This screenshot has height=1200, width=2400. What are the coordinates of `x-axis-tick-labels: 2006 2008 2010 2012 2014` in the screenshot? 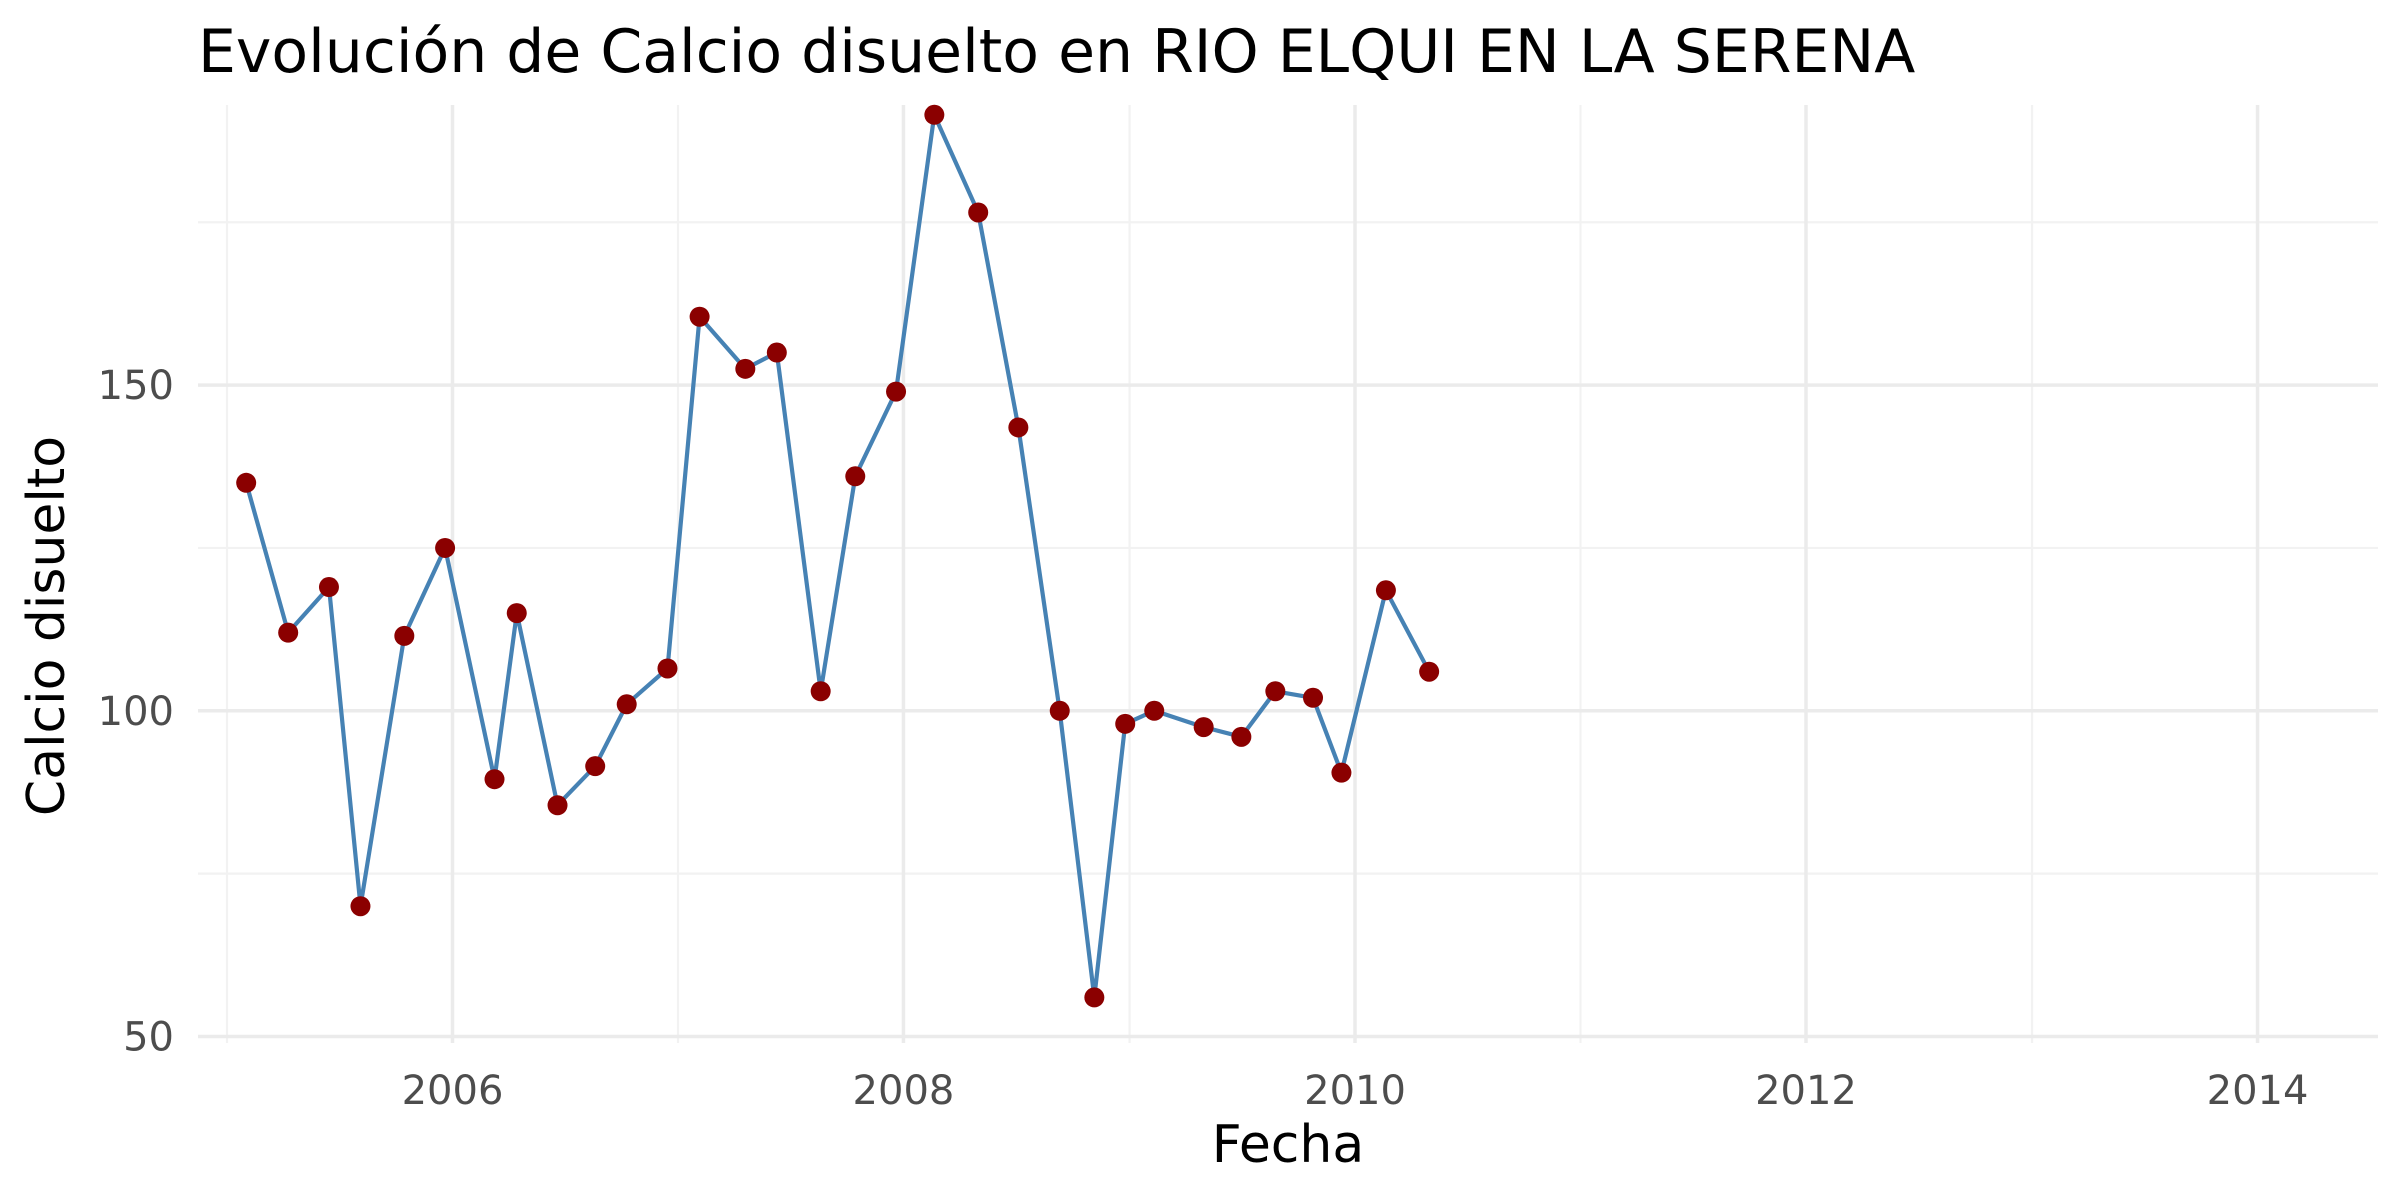 It's located at (1355, 1091).